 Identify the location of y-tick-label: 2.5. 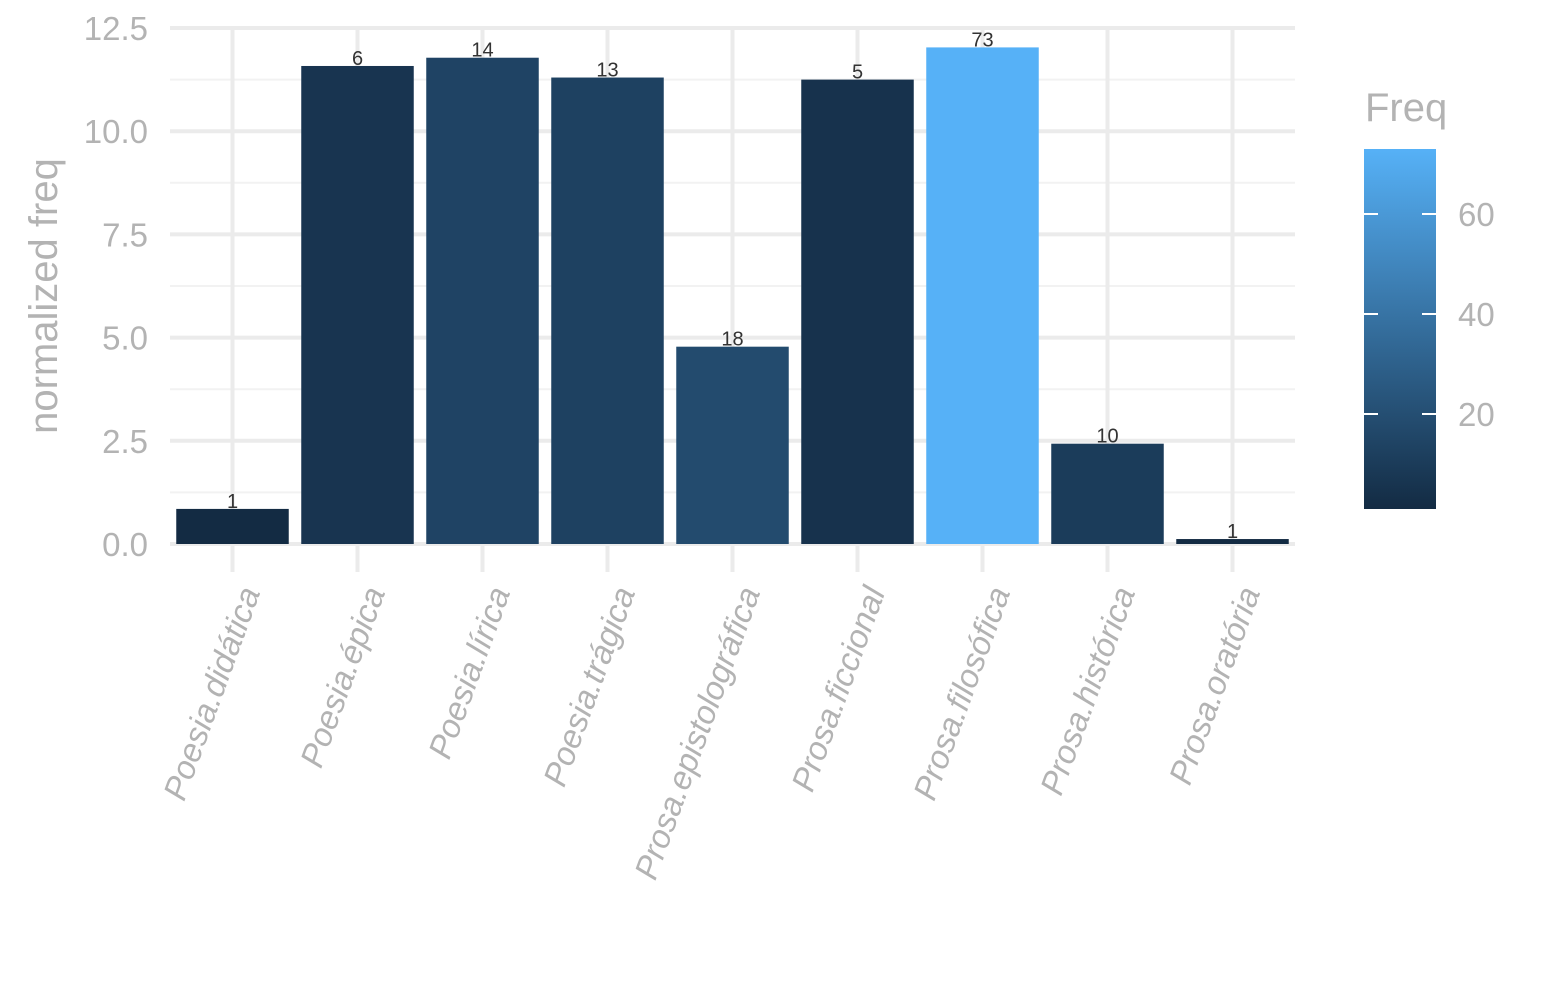
(125, 441).